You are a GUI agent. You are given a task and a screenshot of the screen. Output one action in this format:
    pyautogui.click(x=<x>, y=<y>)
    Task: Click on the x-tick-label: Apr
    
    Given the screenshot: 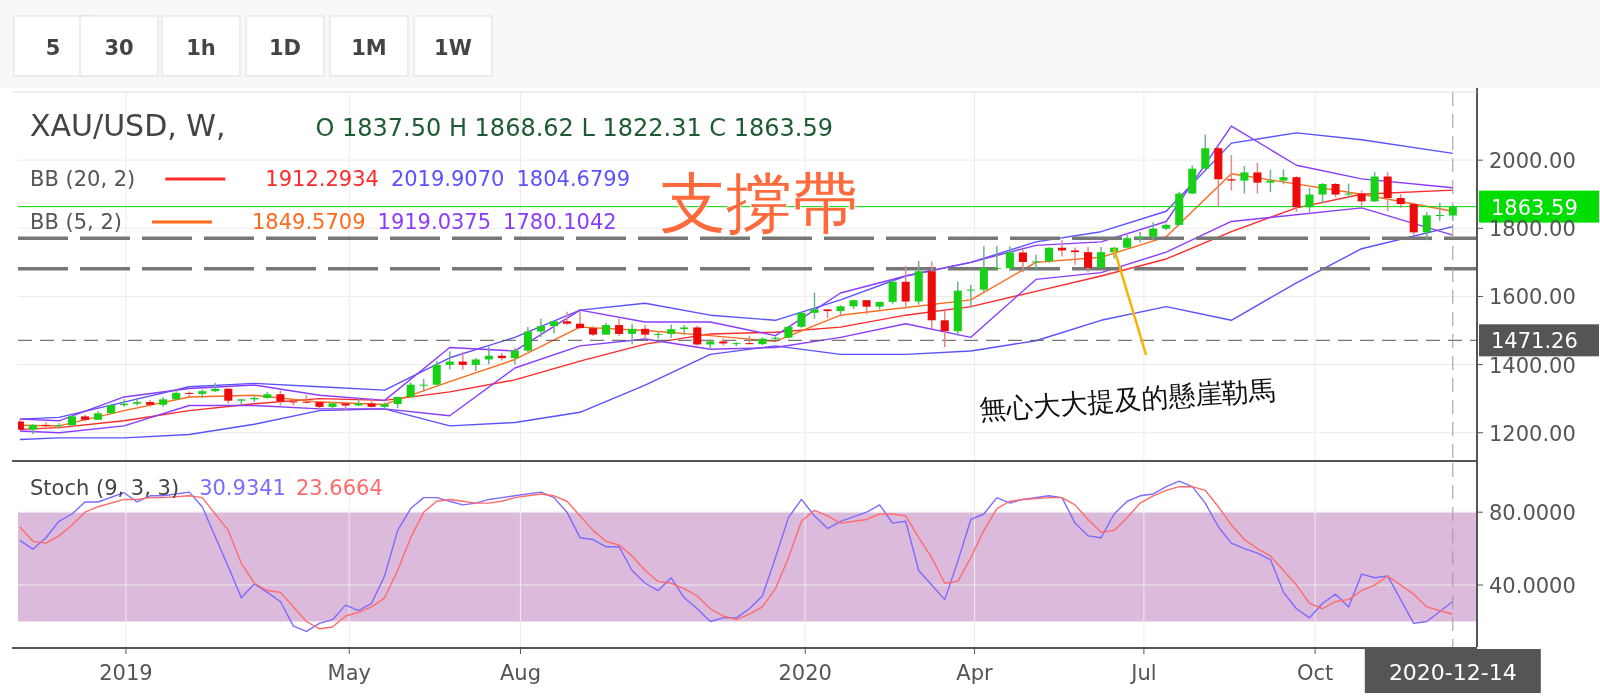 What is the action you would take?
    pyautogui.click(x=975, y=673)
    